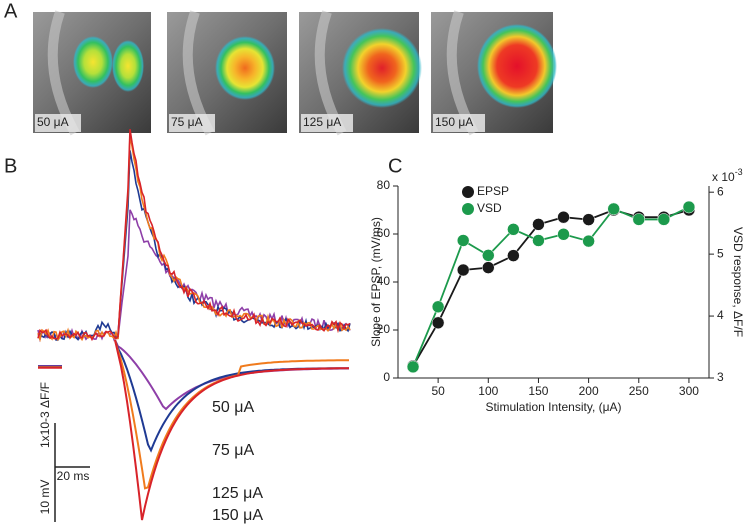 Image resolution: width=752 pixels, height=525 pixels. What do you see at coordinates (53, 122) in the screenshot?
I see `image-label: 50 μA` at bounding box center [53, 122].